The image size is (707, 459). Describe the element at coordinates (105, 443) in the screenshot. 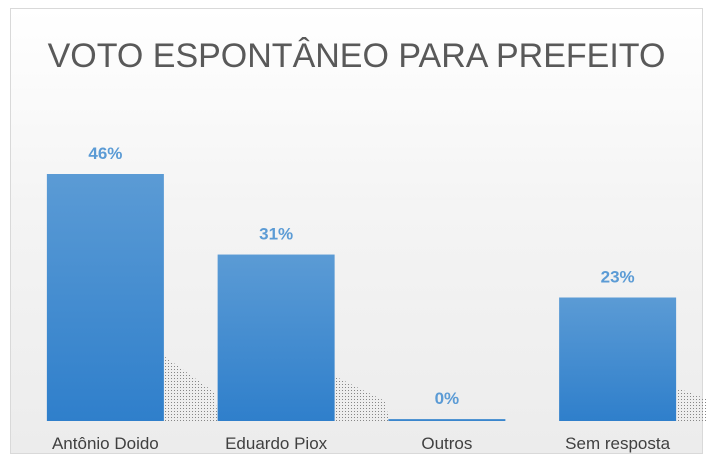

I see `category-label: Antônio Doido` at that location.